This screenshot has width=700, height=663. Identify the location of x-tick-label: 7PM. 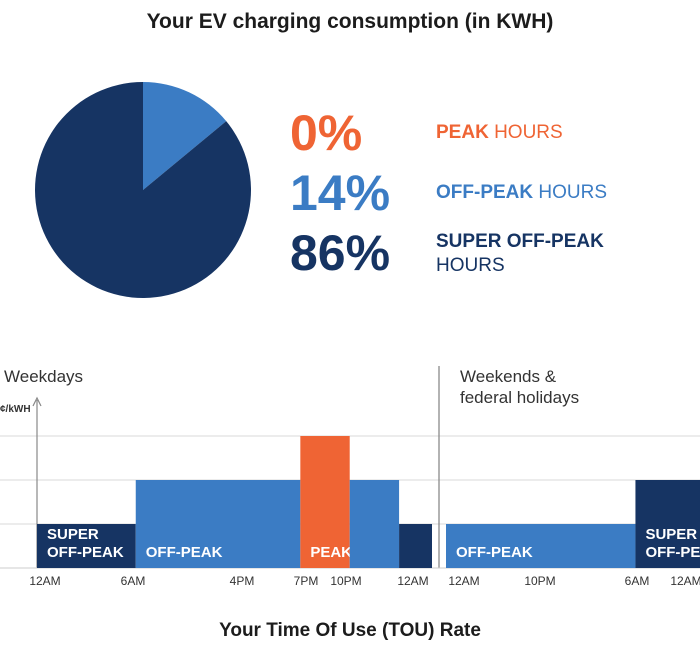
(306, 581).